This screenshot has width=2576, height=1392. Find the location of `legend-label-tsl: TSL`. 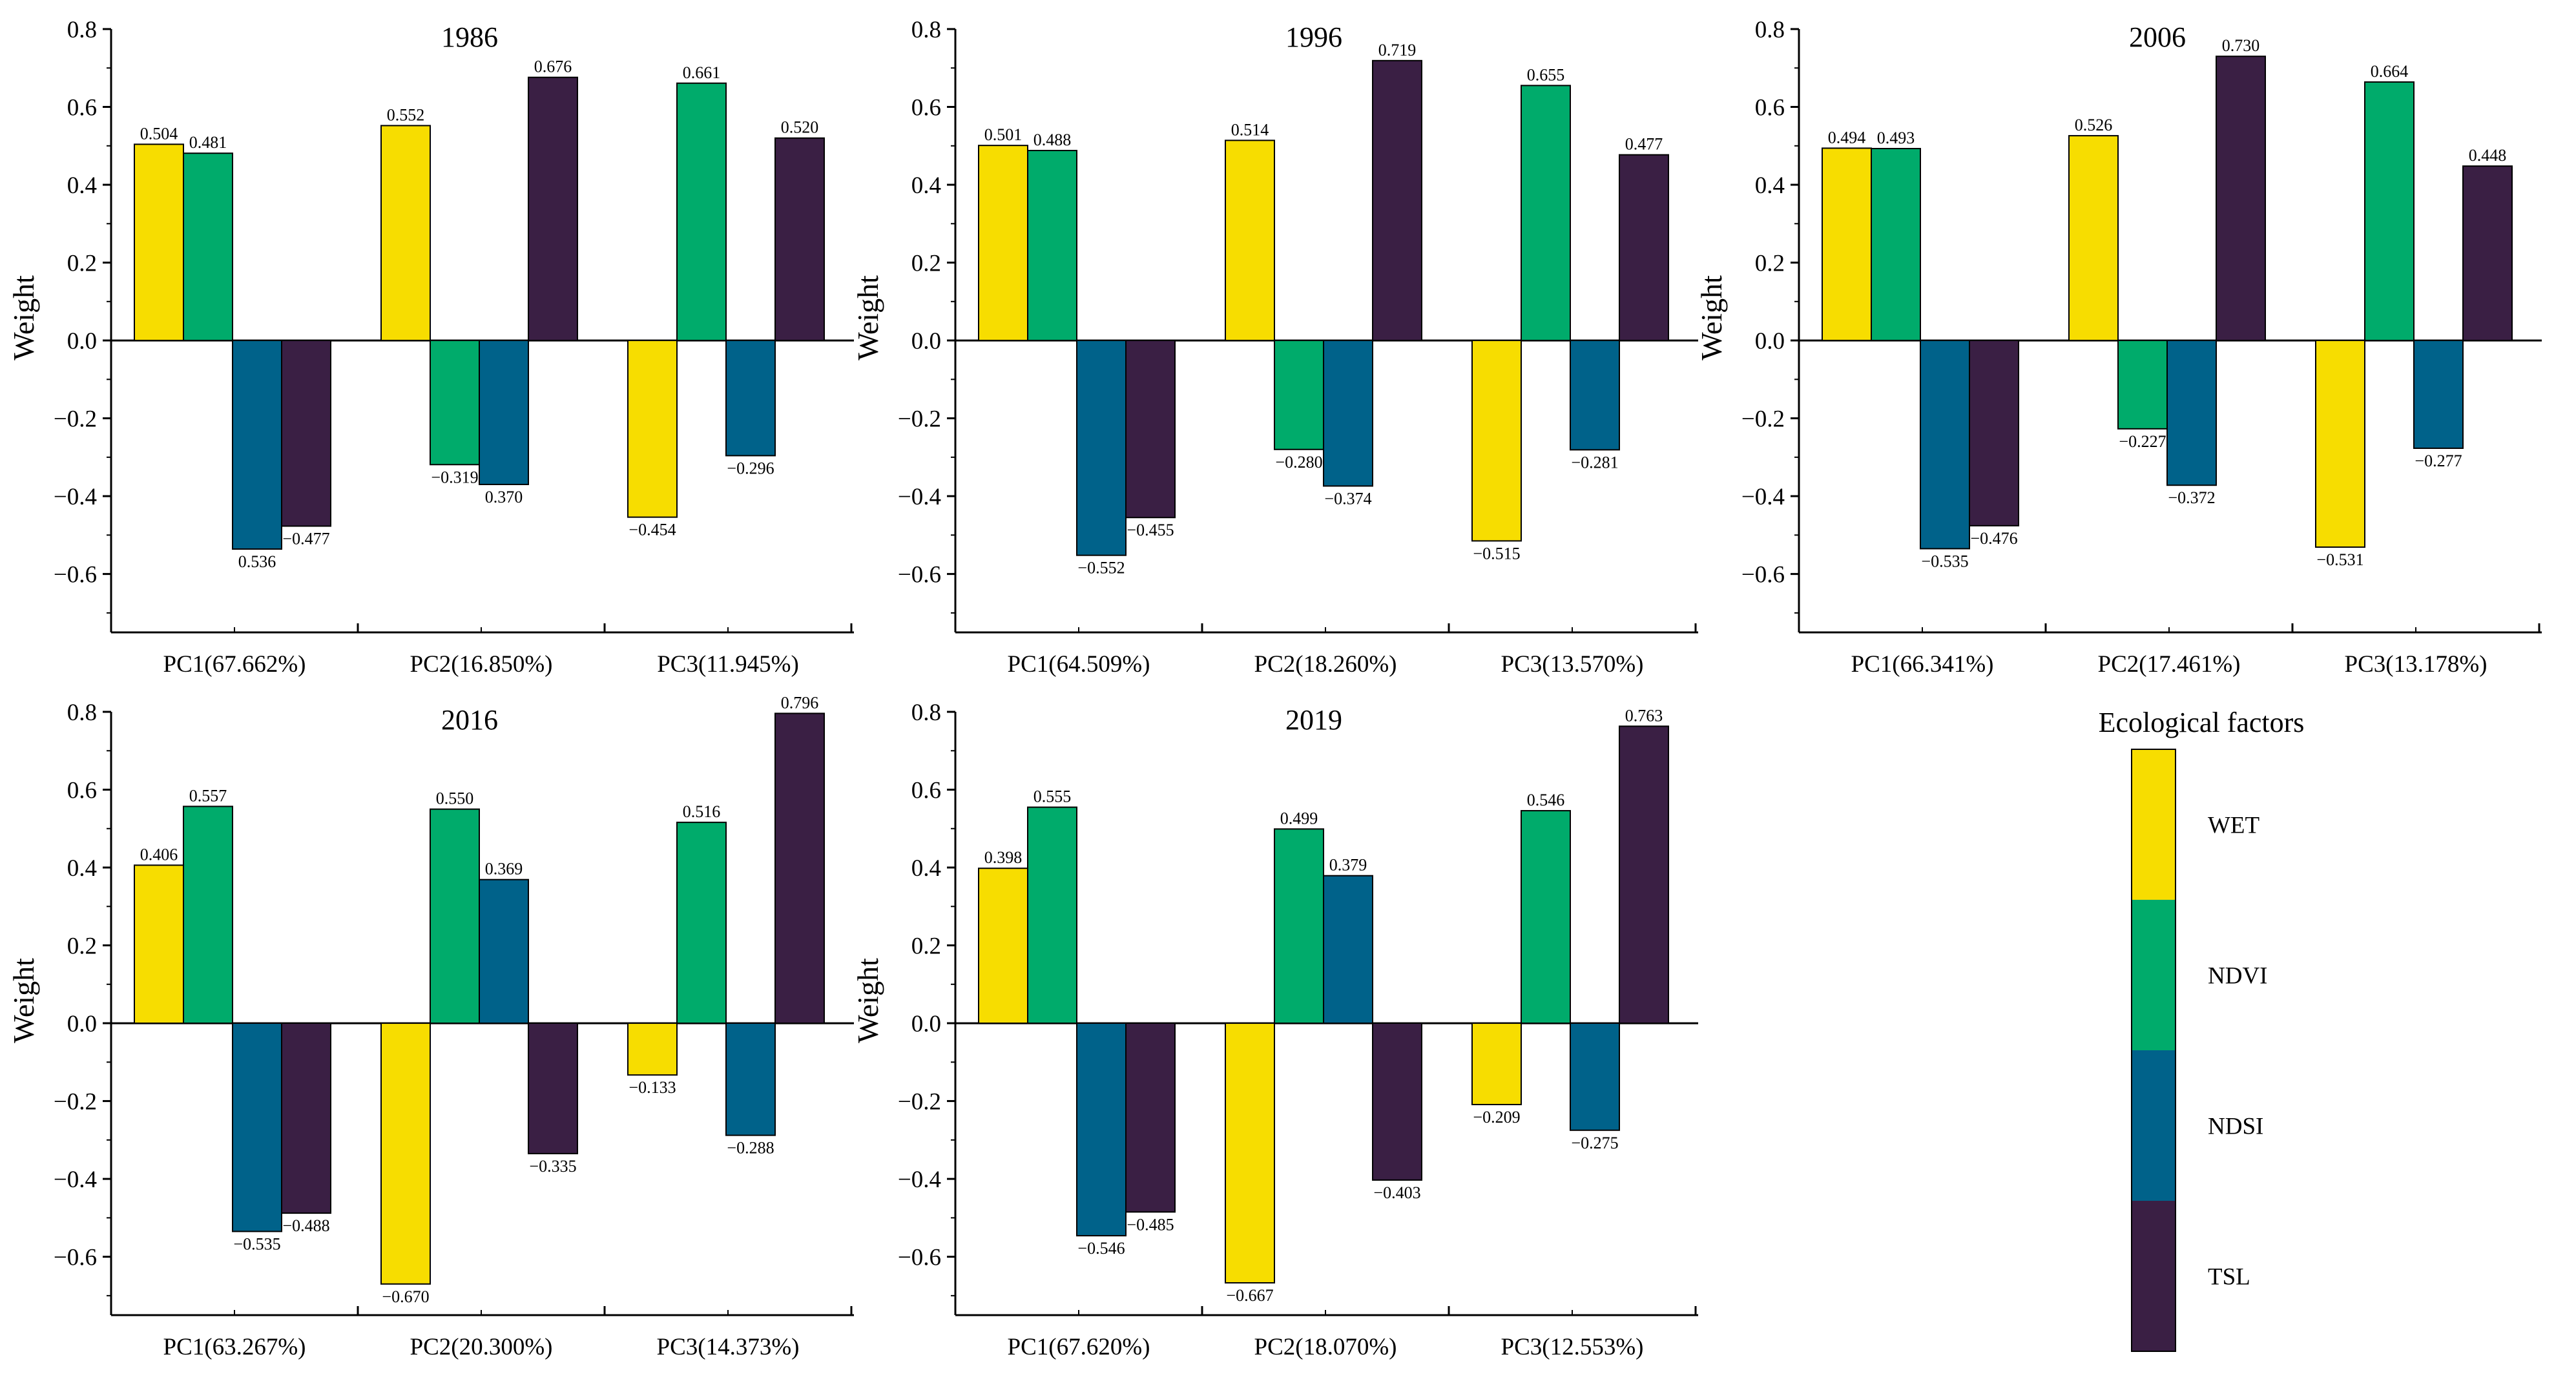

legend-label-tsl: TSL is located at coordinates (2229, 1278).